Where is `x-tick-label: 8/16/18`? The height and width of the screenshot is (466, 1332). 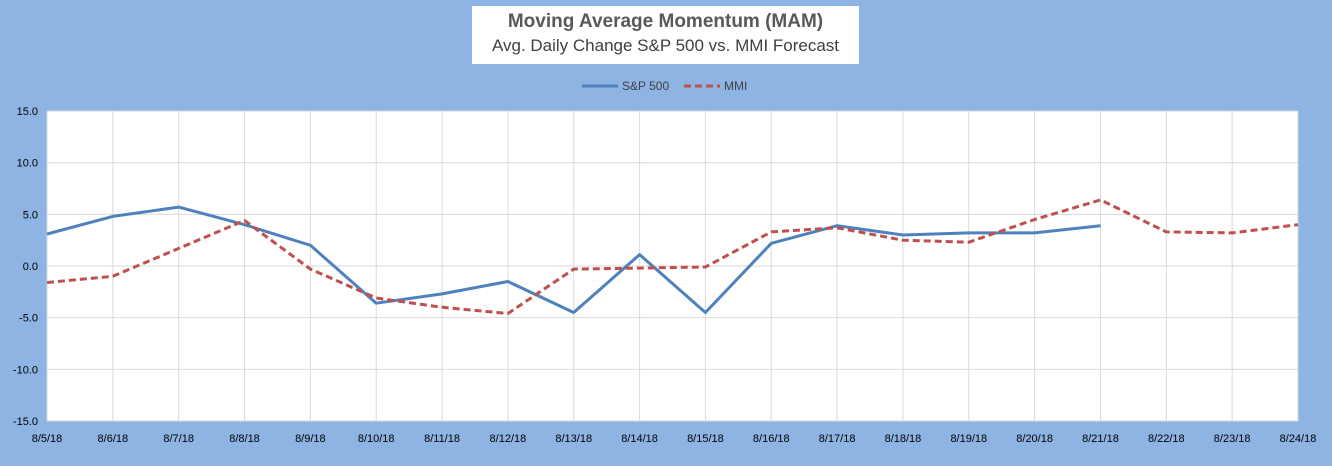 x-tick-label: 8/16/18 is located at coordinates (771, 439).